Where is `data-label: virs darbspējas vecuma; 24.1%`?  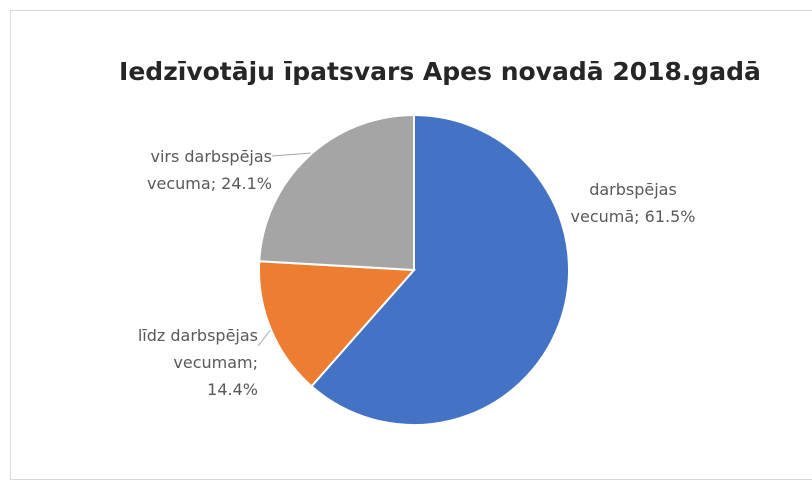 data-label: virs darbspējas vecuma; 24.1% is located at coordinates (209, 170).